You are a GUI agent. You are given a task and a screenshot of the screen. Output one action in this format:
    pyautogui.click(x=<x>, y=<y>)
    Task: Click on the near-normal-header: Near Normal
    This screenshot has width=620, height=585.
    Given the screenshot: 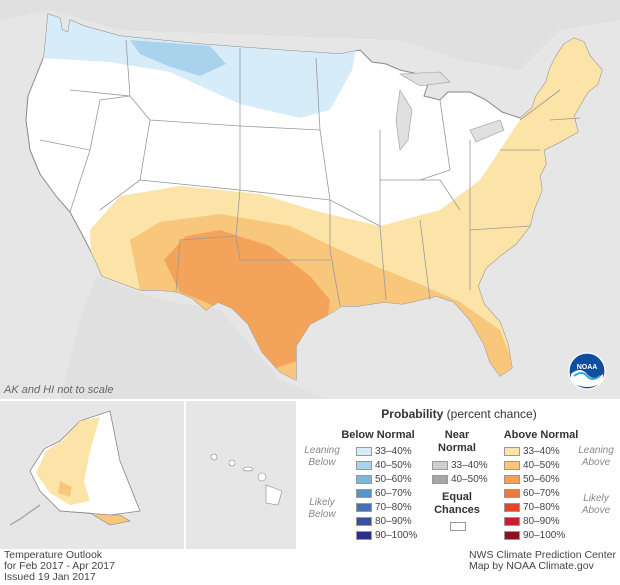 What is the action you would take?
    pyautogui.click(x=457, y=441)
    